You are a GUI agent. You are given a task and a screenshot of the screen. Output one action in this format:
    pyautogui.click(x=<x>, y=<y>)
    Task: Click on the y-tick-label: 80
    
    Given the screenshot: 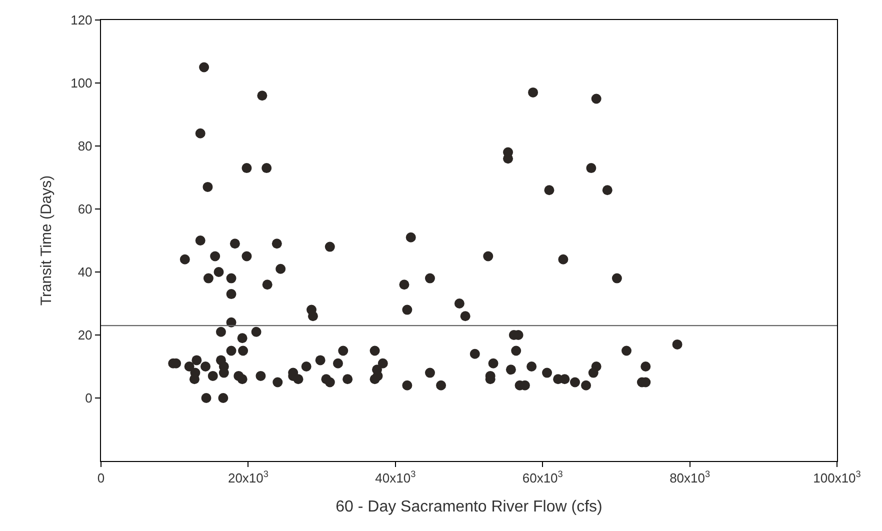 What is the action you would take?
    pyautogui.click(x=85, y=146)
    